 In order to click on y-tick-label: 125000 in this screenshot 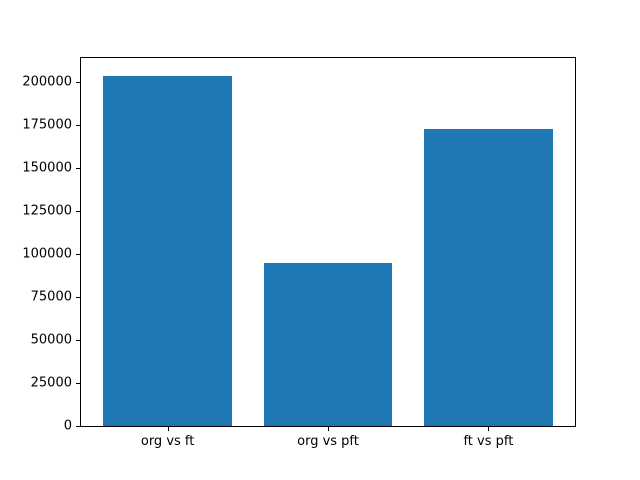, I will do `click(47, 211)`.